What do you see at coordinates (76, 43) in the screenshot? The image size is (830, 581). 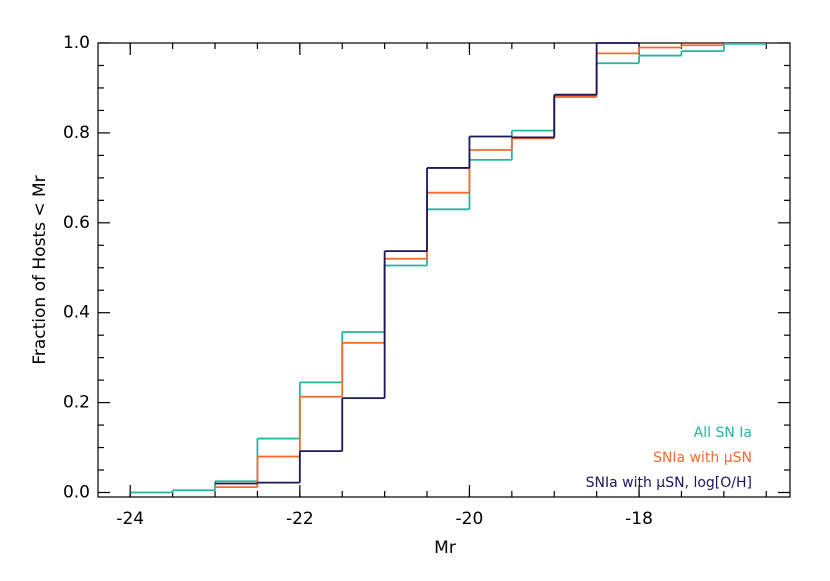 I see `y-tick-label: 1.0` at bounding box center [76, 43].